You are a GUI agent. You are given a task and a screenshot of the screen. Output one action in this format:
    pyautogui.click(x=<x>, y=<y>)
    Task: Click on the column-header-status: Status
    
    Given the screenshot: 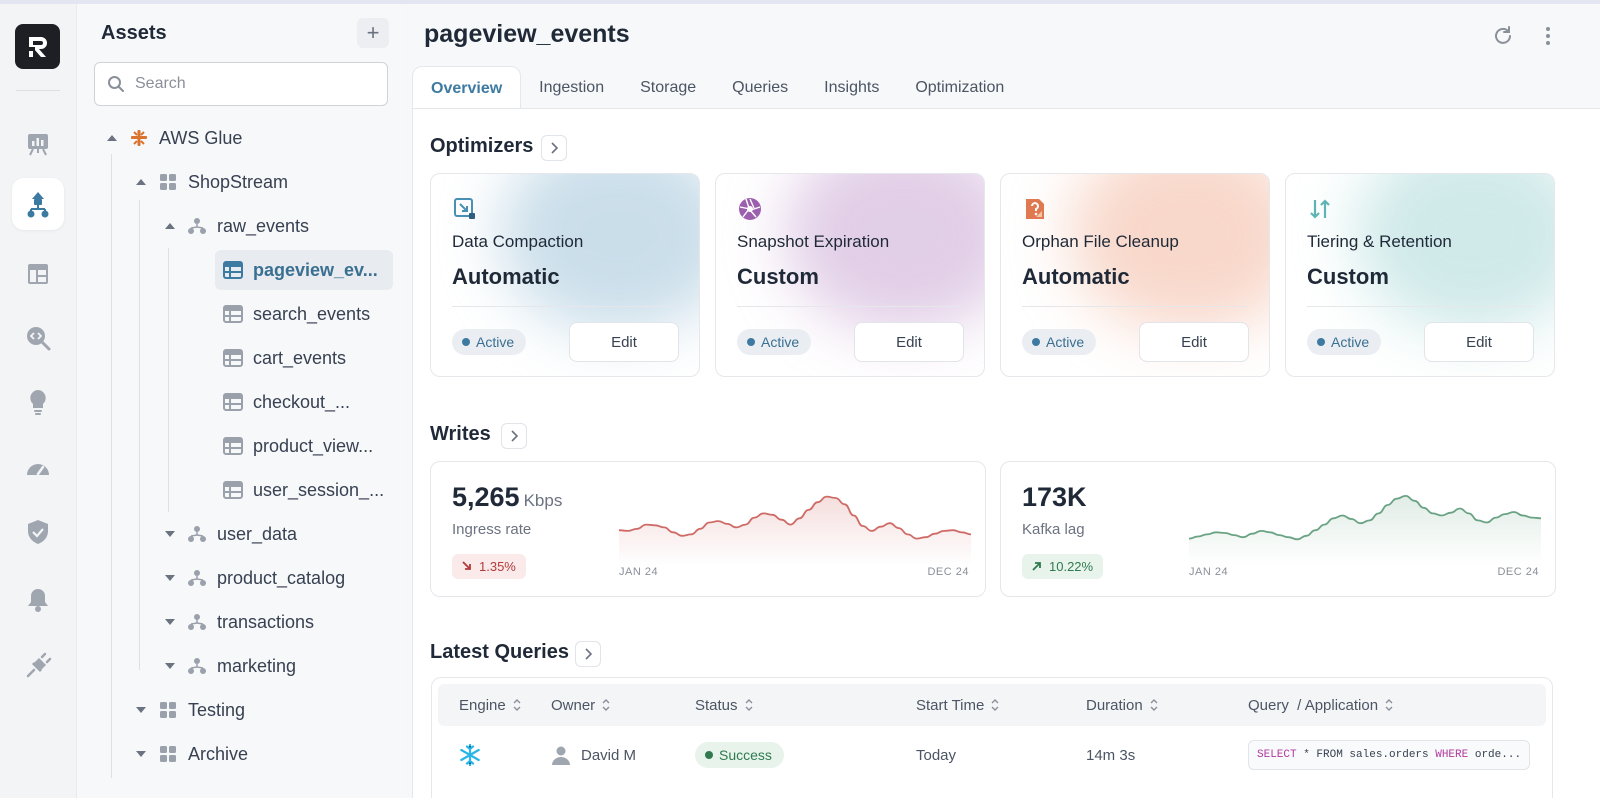 What is the action you would take?
    pyautogui.click(x=724, y=705)
    